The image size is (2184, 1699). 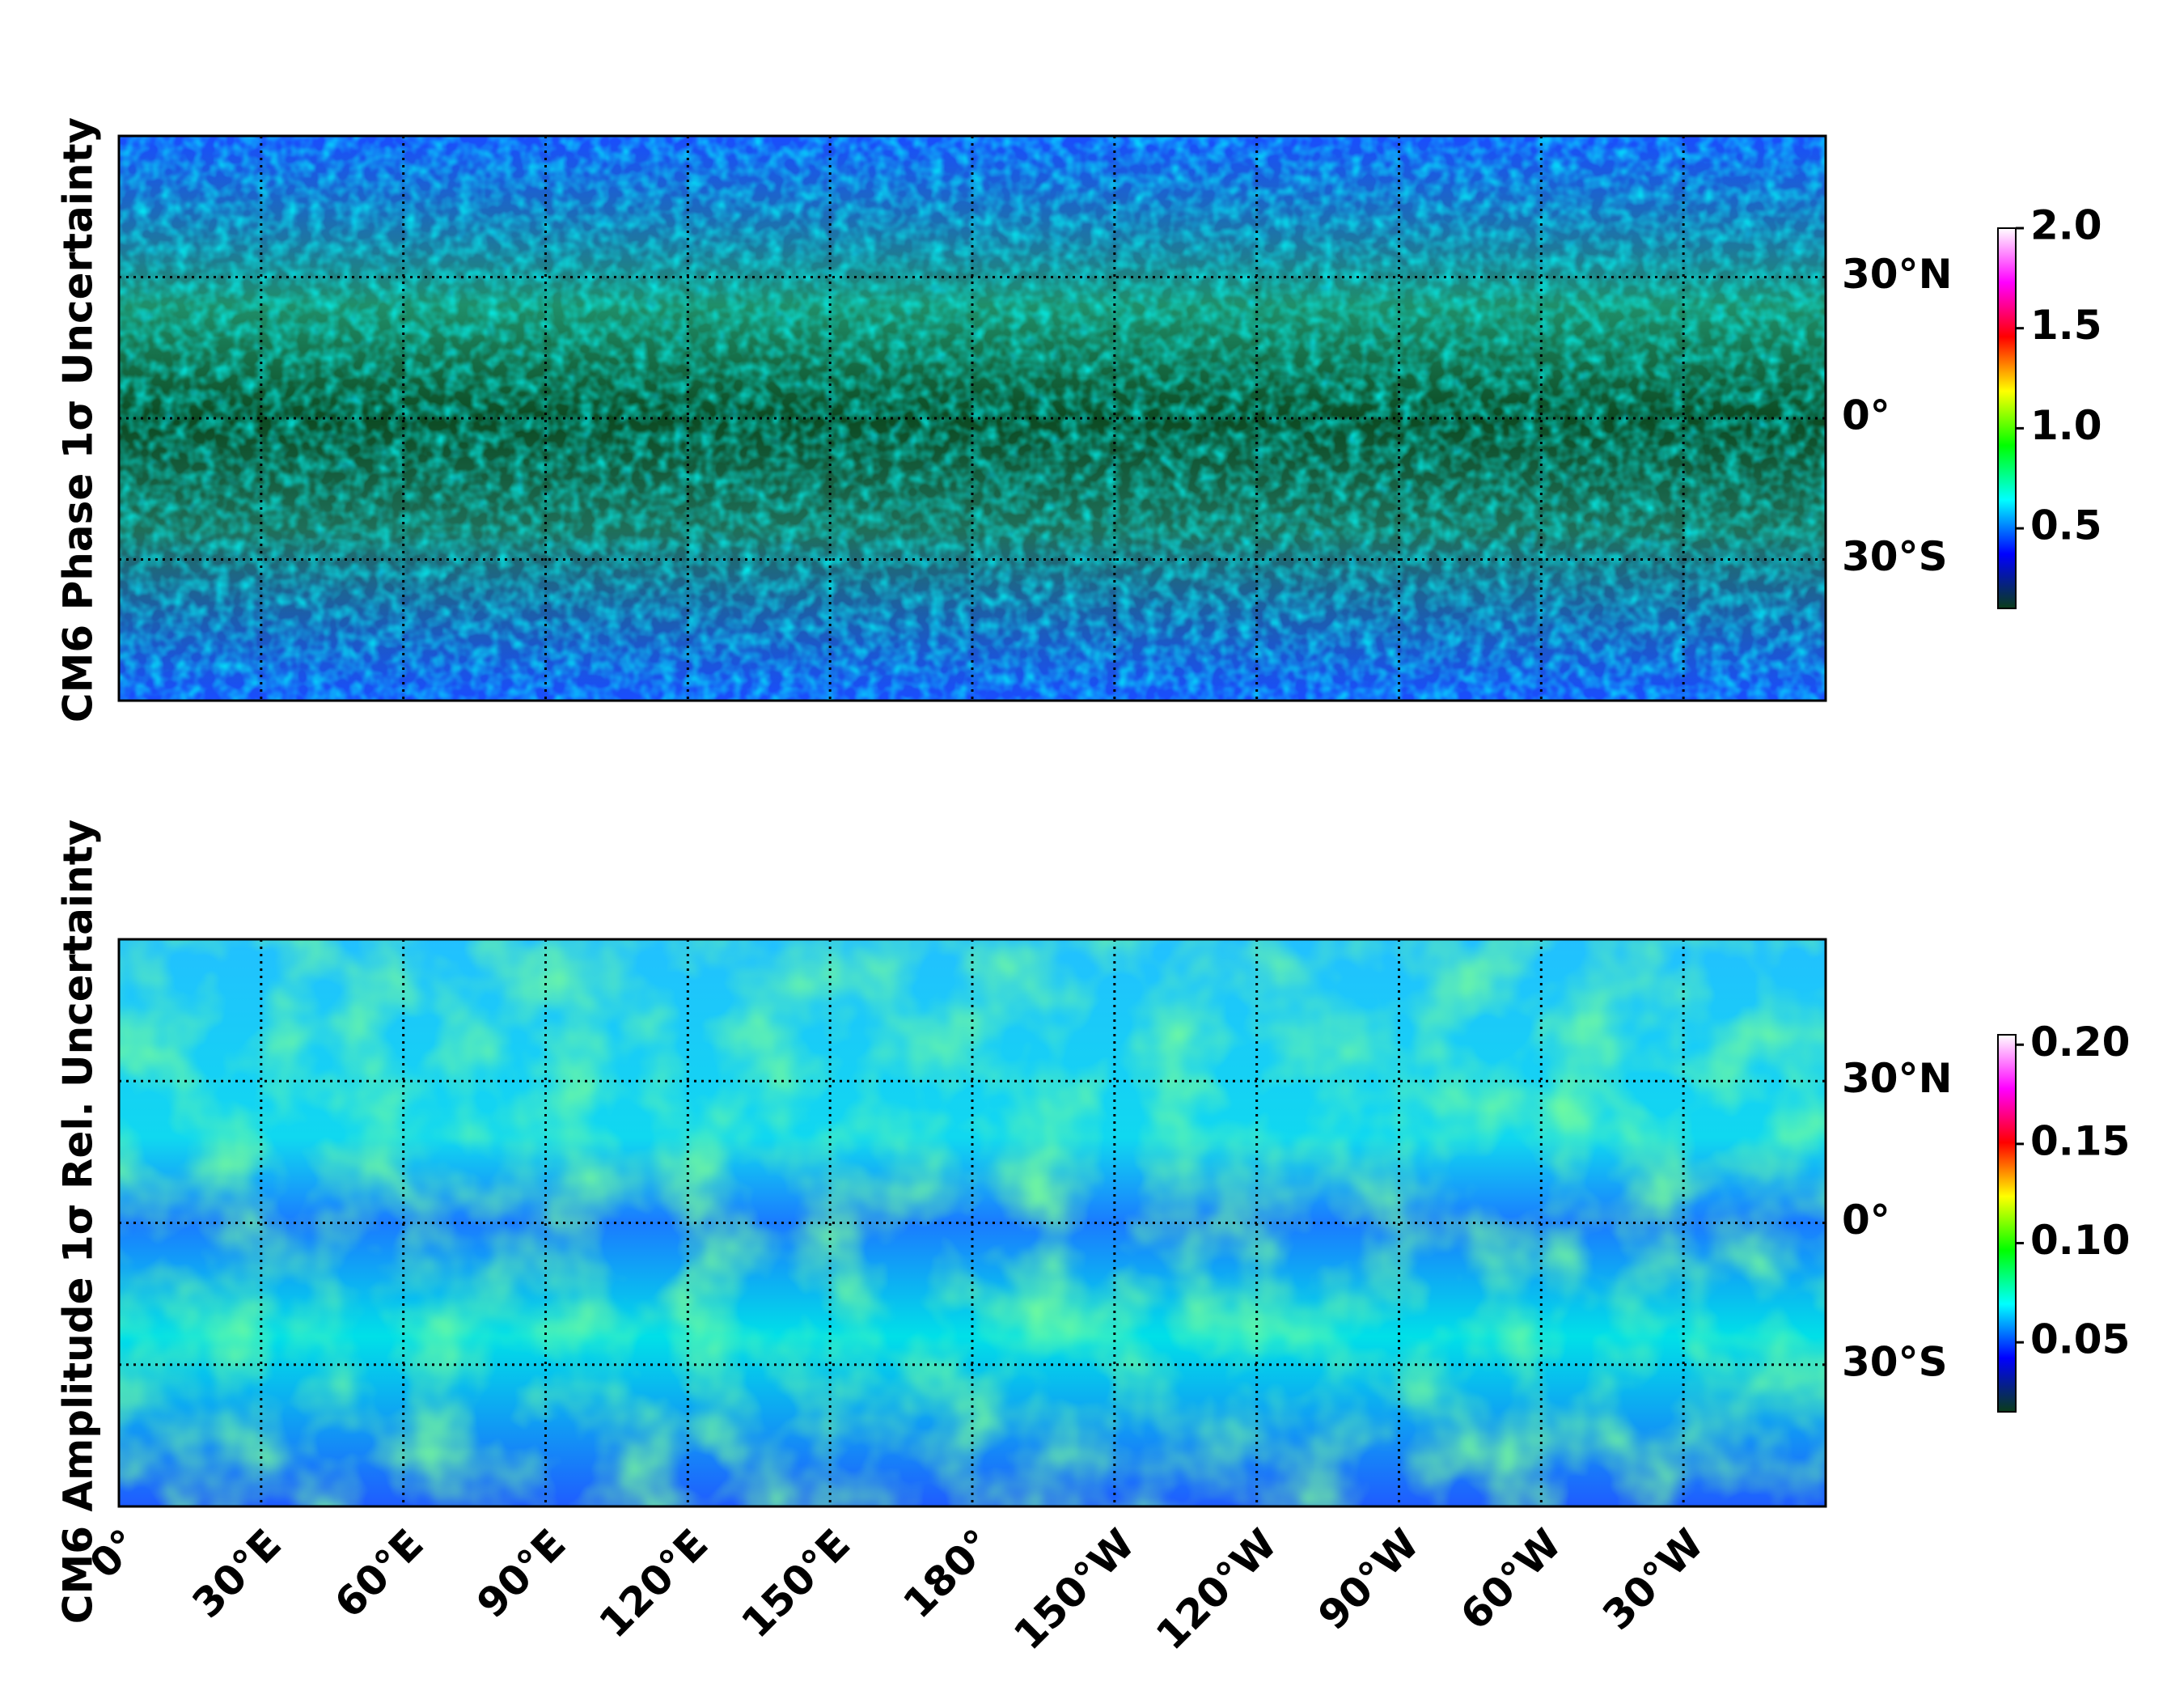 What do you see at coordinates (379, 1573) in the screenshot?
I see `lon-tick-label: 60°E` at bounding box center [379, 1573].